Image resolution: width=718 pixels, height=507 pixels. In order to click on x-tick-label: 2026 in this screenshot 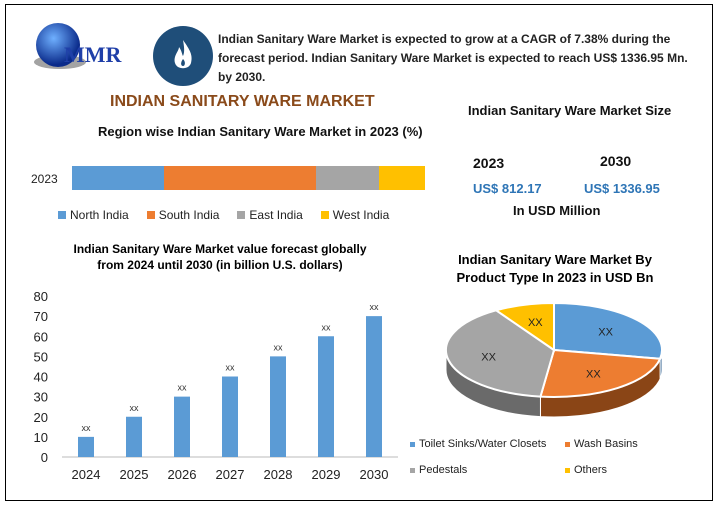, I will do `click(182, 474)`.